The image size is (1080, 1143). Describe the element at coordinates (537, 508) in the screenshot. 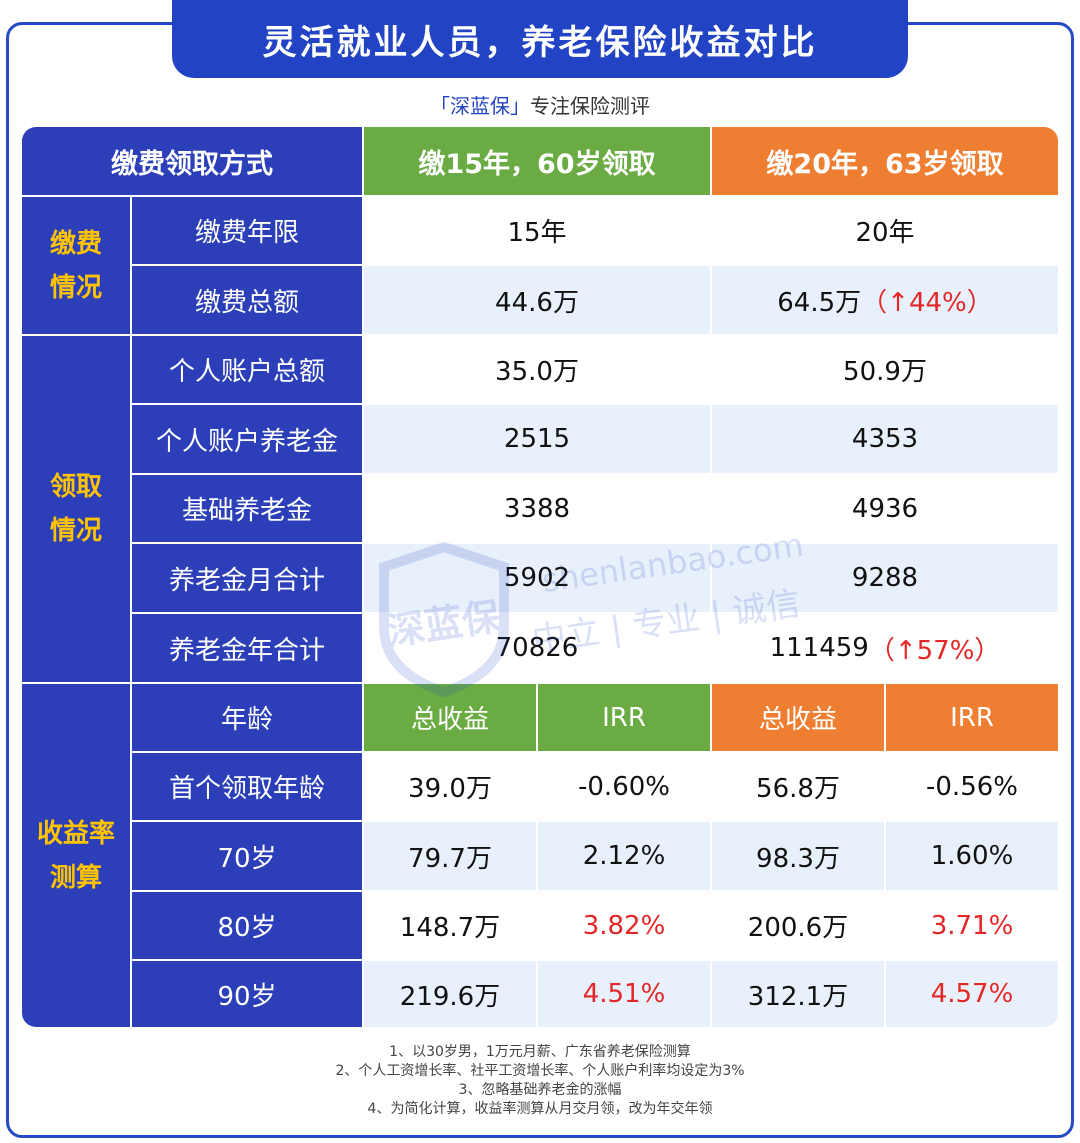

I see `row-value-a: 3388` at that location.